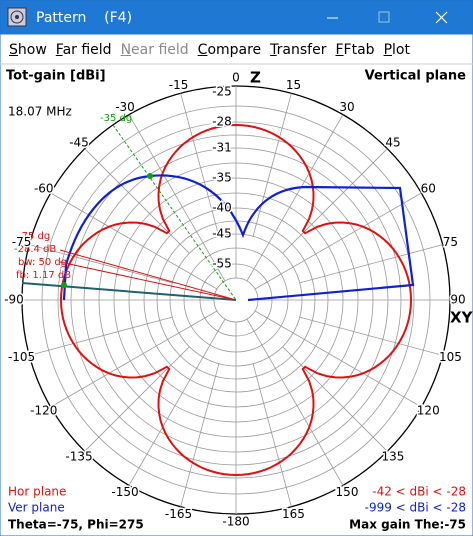 Image resolution: width=473 pixels, height=536 pixels. I want to click on angle-label: -135, so click(78, 456).